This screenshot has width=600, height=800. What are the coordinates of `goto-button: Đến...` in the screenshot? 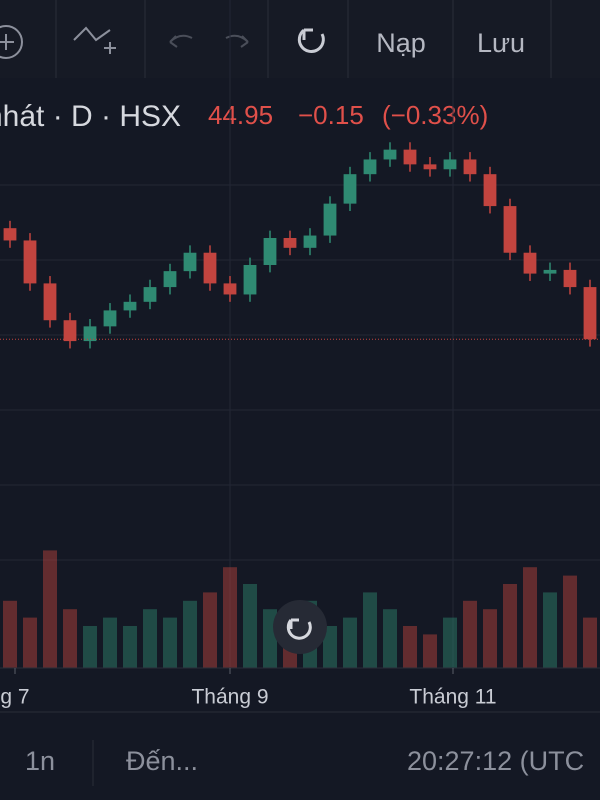 It's located at (162, 761).